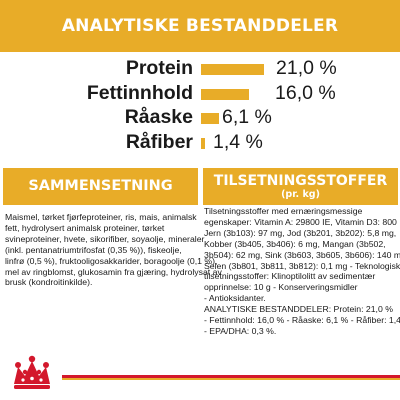 This screenshot has height=400, width=400. I want to click on brand-stripe-red, so click(231, 376).